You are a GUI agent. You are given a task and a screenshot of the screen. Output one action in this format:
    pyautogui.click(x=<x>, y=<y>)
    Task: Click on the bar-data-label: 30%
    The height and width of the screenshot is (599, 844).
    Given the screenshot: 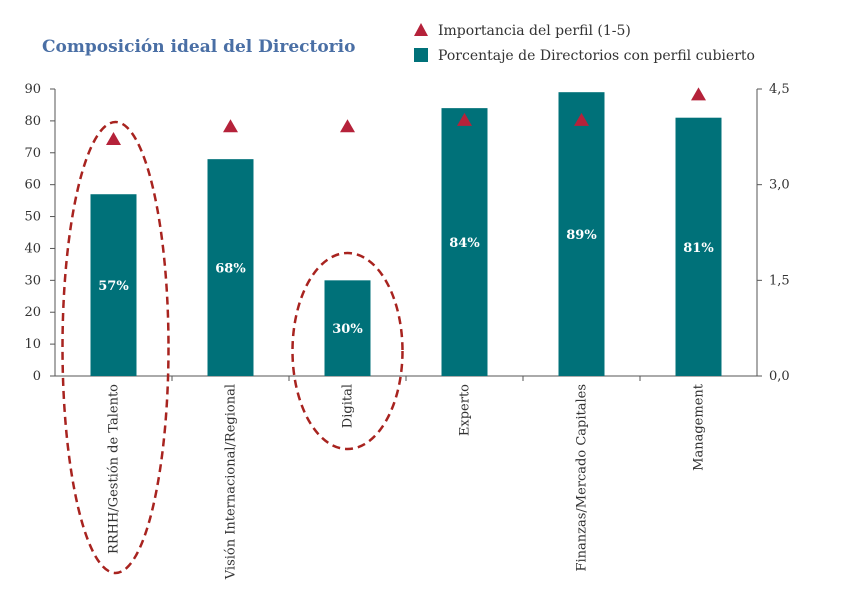 What is the action you would take?
    pyautogui.click(x=347, y=329)
    